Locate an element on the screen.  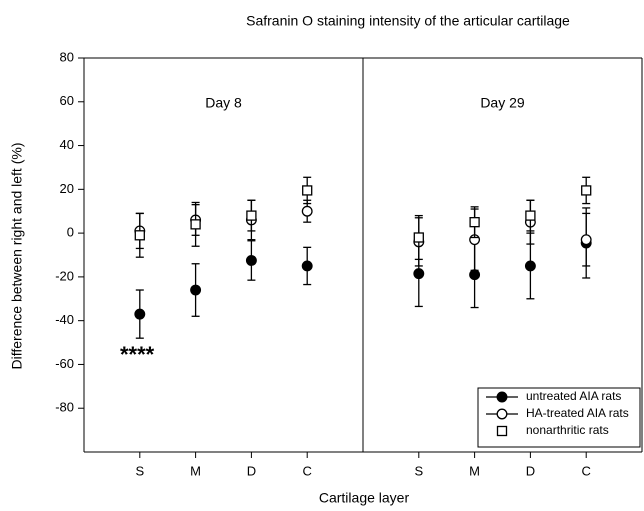
y-tick-label: 40 is located at coordinates (67, 144).